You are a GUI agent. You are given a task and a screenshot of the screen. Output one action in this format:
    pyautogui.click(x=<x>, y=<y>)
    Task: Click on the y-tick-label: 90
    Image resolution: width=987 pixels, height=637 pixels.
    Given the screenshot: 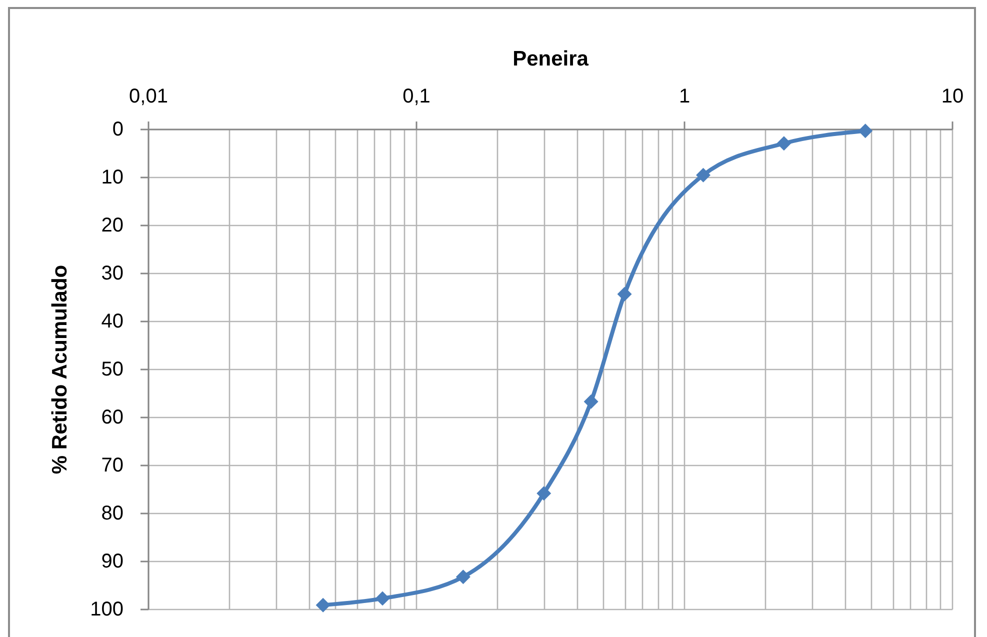 What is the action you would take?
    pyautogui.click(x=112, y=561)
    